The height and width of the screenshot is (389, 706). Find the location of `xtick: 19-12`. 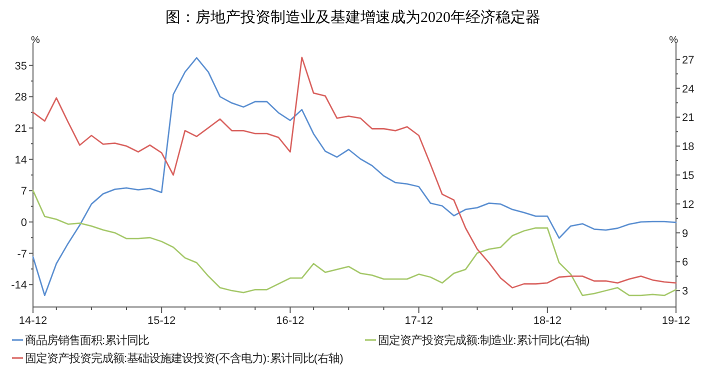

xtick: 19-12 is located at coordinates (676, 321).